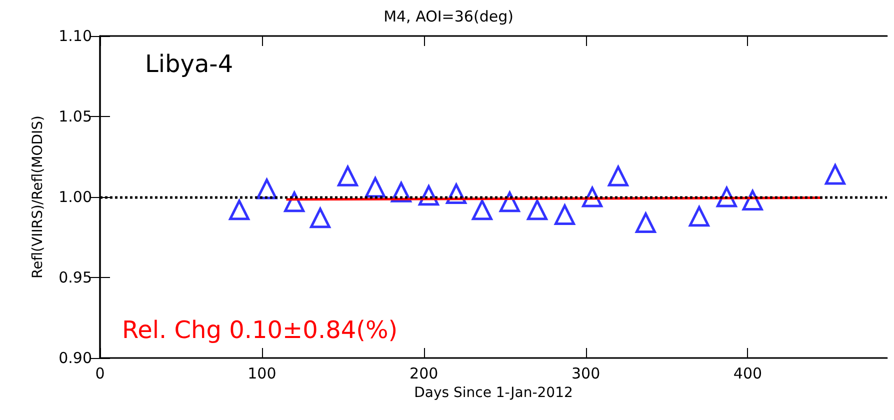 The height and width of the screenshot is (420, 894). What do you see at coordinates (424, 373) in the screenshot?
I see `x-tick-label: 200` at bounding box center [424, 373].